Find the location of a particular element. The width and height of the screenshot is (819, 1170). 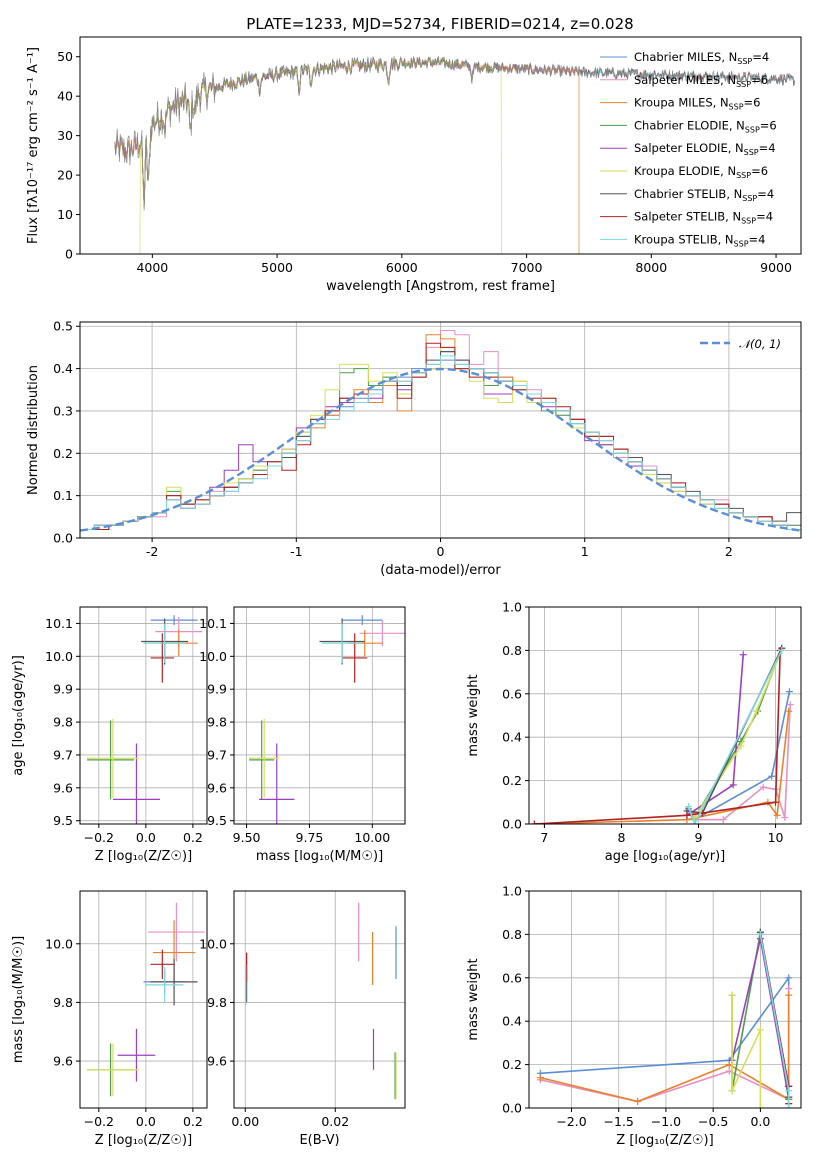

histogram-step is located at coordinates (440, 436).